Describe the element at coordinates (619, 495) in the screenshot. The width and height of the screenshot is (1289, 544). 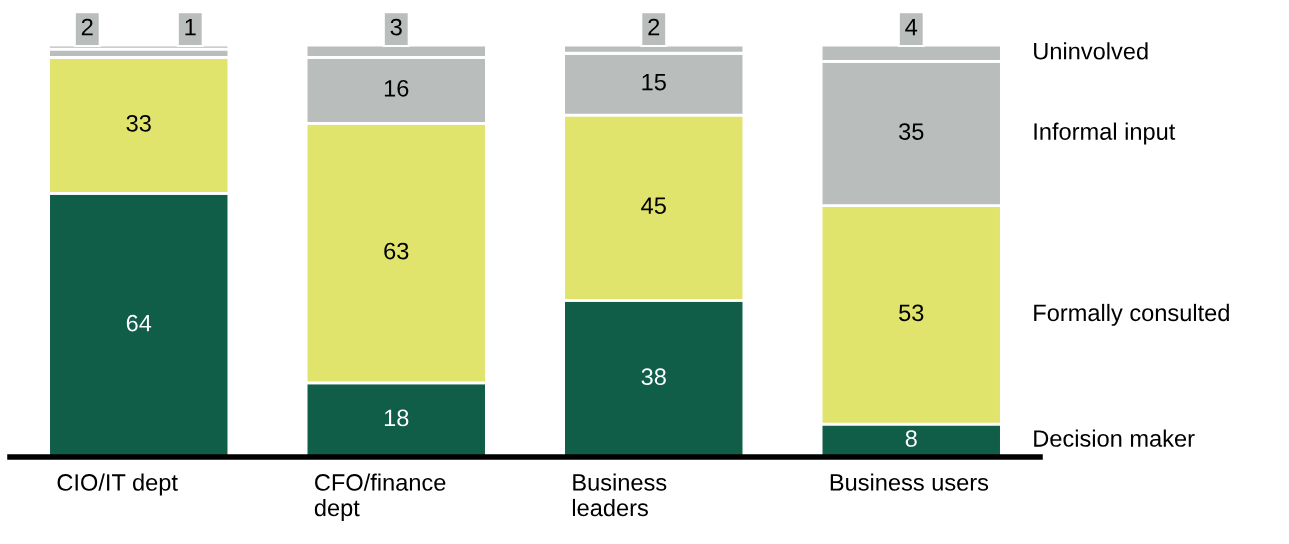
I see `x-tick-label: Business leaders` at that location.